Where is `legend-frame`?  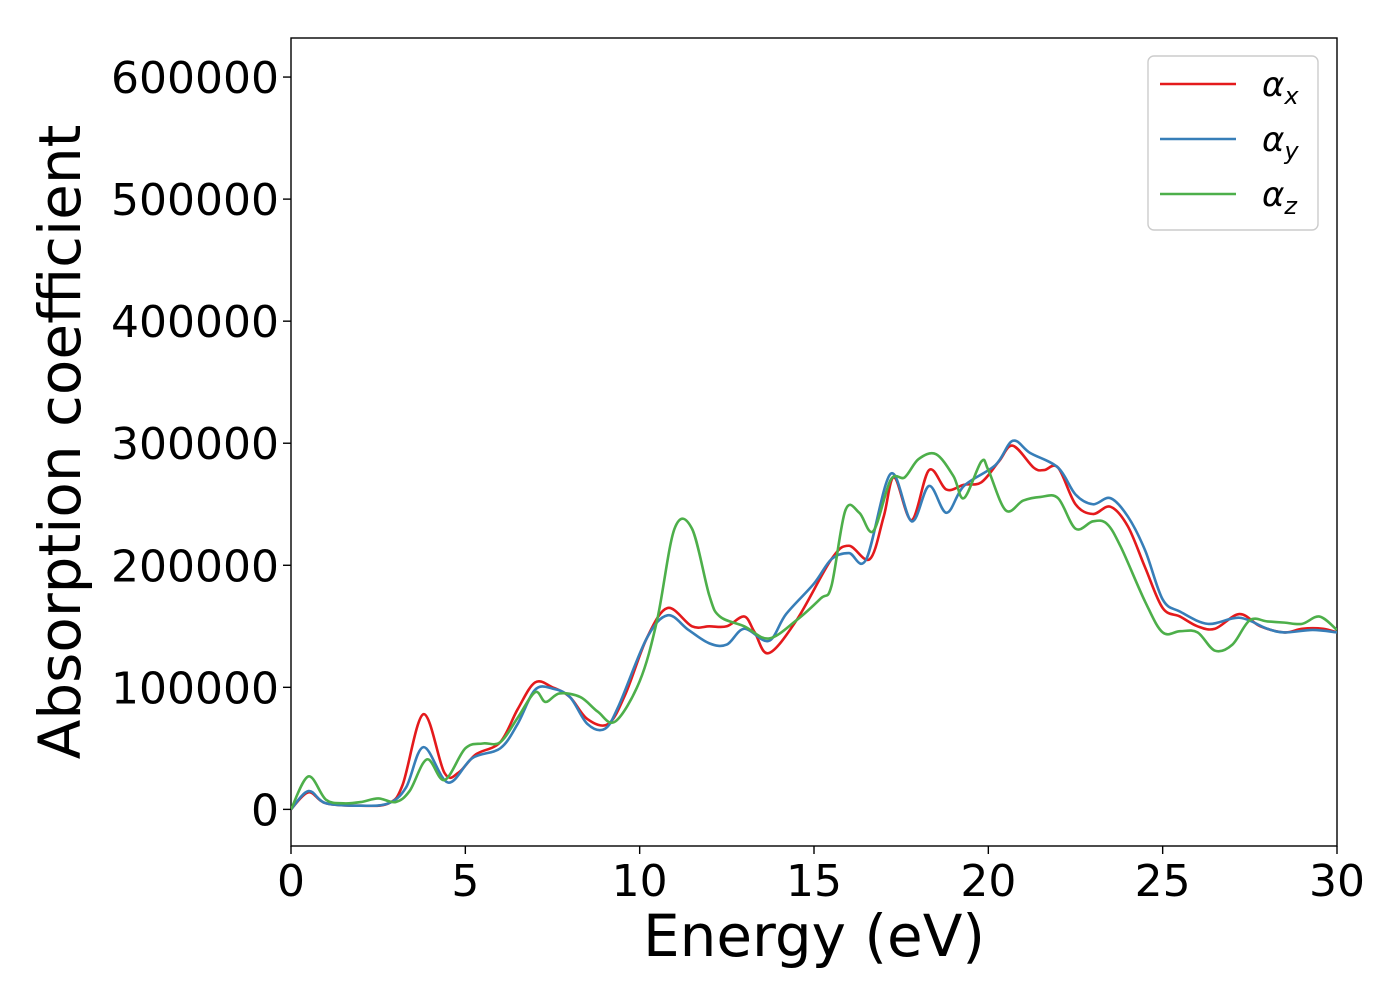 legend-frame is located at coordinates (1233, 143).